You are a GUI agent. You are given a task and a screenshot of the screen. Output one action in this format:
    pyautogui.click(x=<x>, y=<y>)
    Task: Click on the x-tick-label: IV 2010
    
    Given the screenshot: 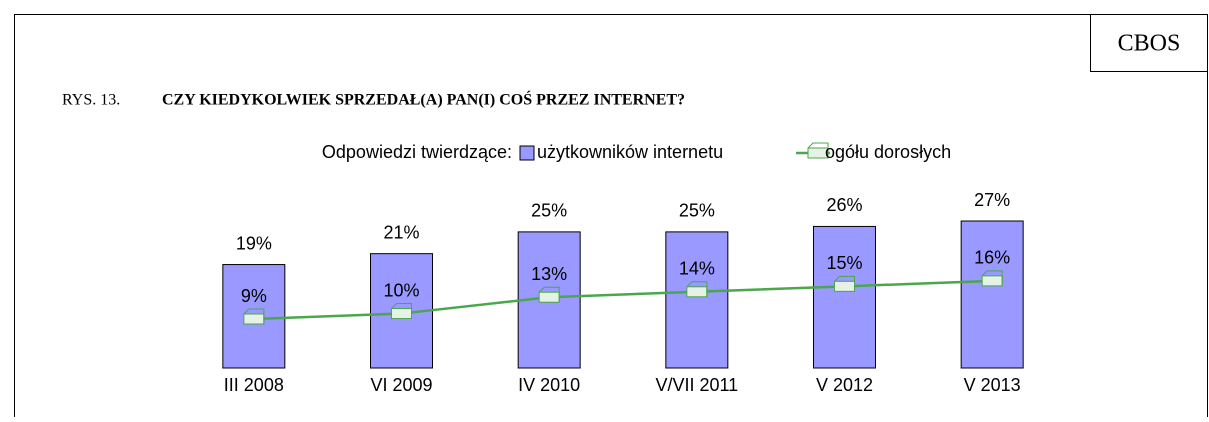 What is the action you would take?
    pyautogui.click(x=549, y=385)
    